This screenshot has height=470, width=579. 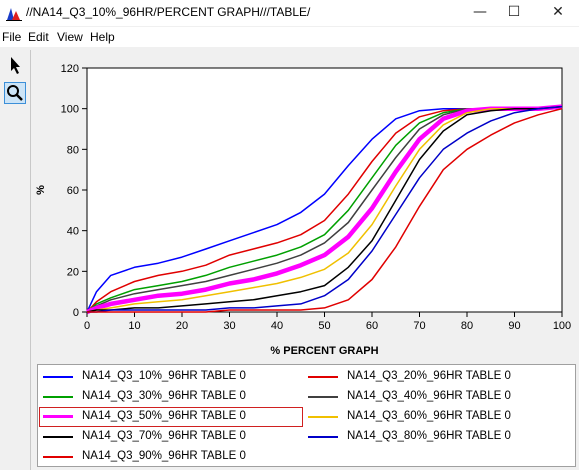 What do you see at coordinates (73, 272) in the screenshot?
I see `y-tick-label: 20` at bounding box center [73, 272].